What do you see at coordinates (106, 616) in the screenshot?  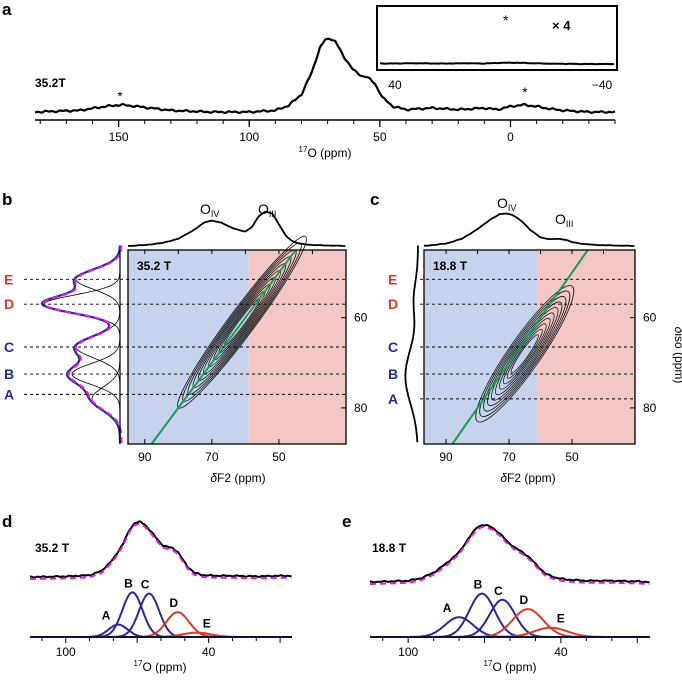 I see `d-component-label-A: A` at bounding box center [106, 616].